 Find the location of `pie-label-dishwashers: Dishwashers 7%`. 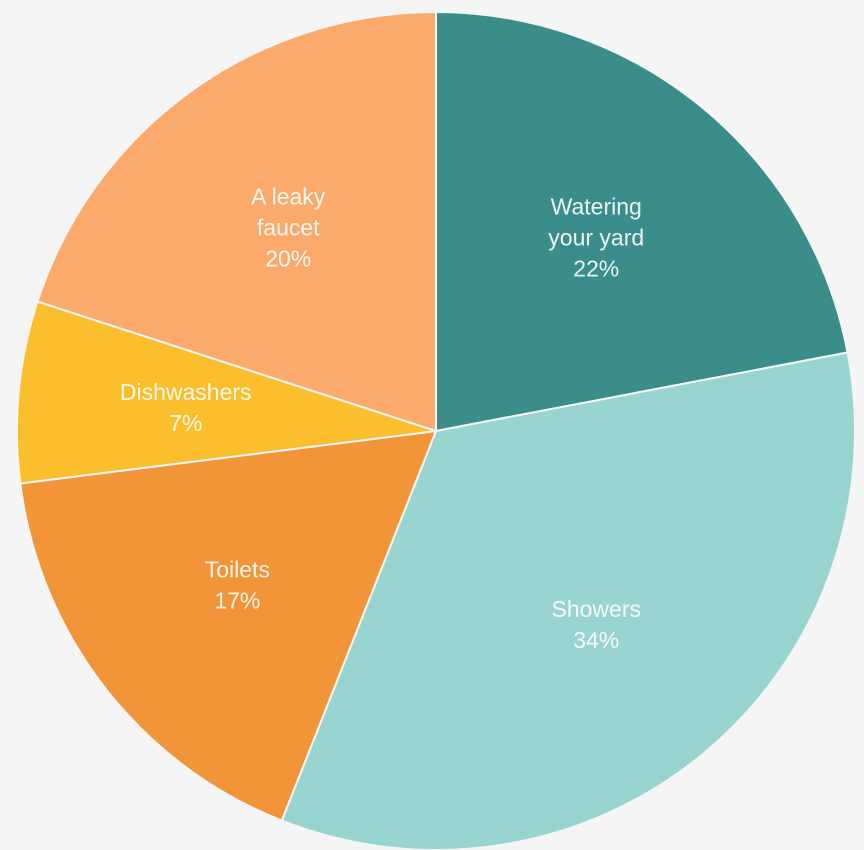

pie-label-dishwashers: Dishwashers 7% is located at coordinates (186, 407).